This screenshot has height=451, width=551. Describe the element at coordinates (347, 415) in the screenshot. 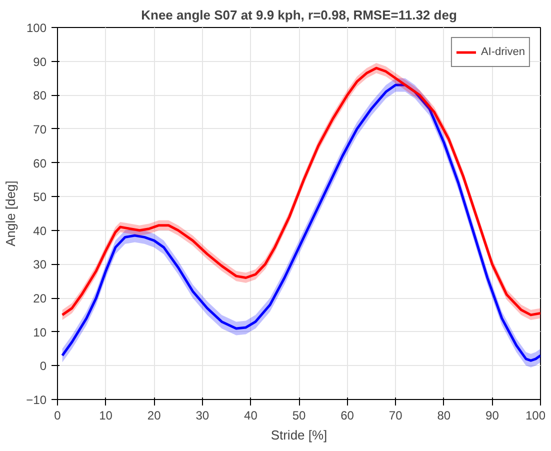

I see `x-tick-label: 60` at that location.